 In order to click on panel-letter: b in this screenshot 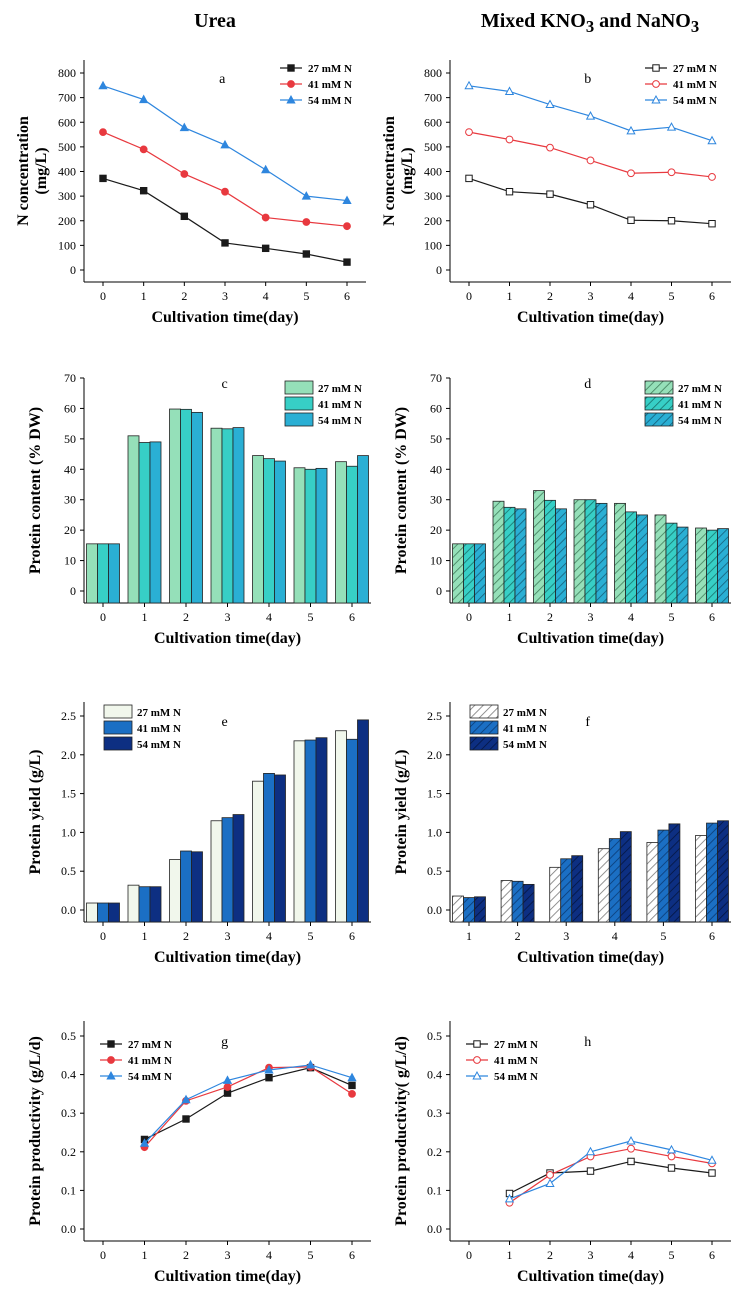, I will do `click(587, 79)`.